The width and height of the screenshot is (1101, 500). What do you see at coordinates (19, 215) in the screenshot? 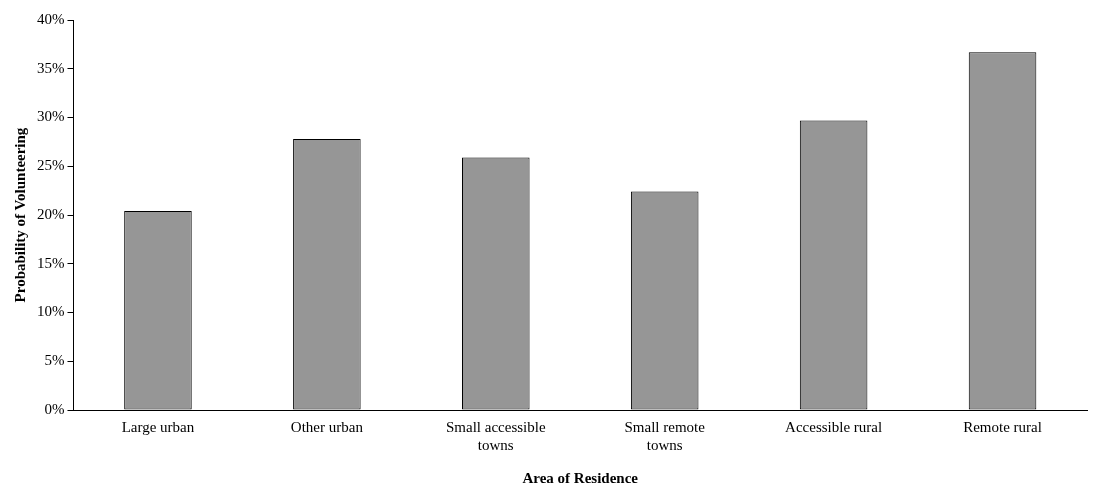
I see `y-axis-title: Probability of Volunteering` at bounding box center [19, 215].